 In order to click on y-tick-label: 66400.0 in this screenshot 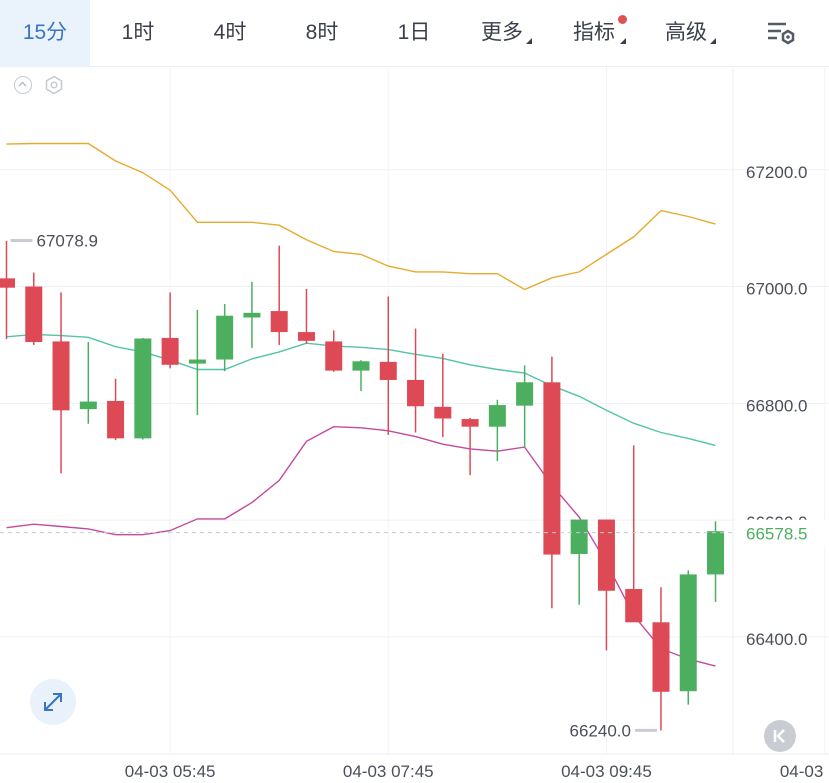, I will do `click(776, 639)`.